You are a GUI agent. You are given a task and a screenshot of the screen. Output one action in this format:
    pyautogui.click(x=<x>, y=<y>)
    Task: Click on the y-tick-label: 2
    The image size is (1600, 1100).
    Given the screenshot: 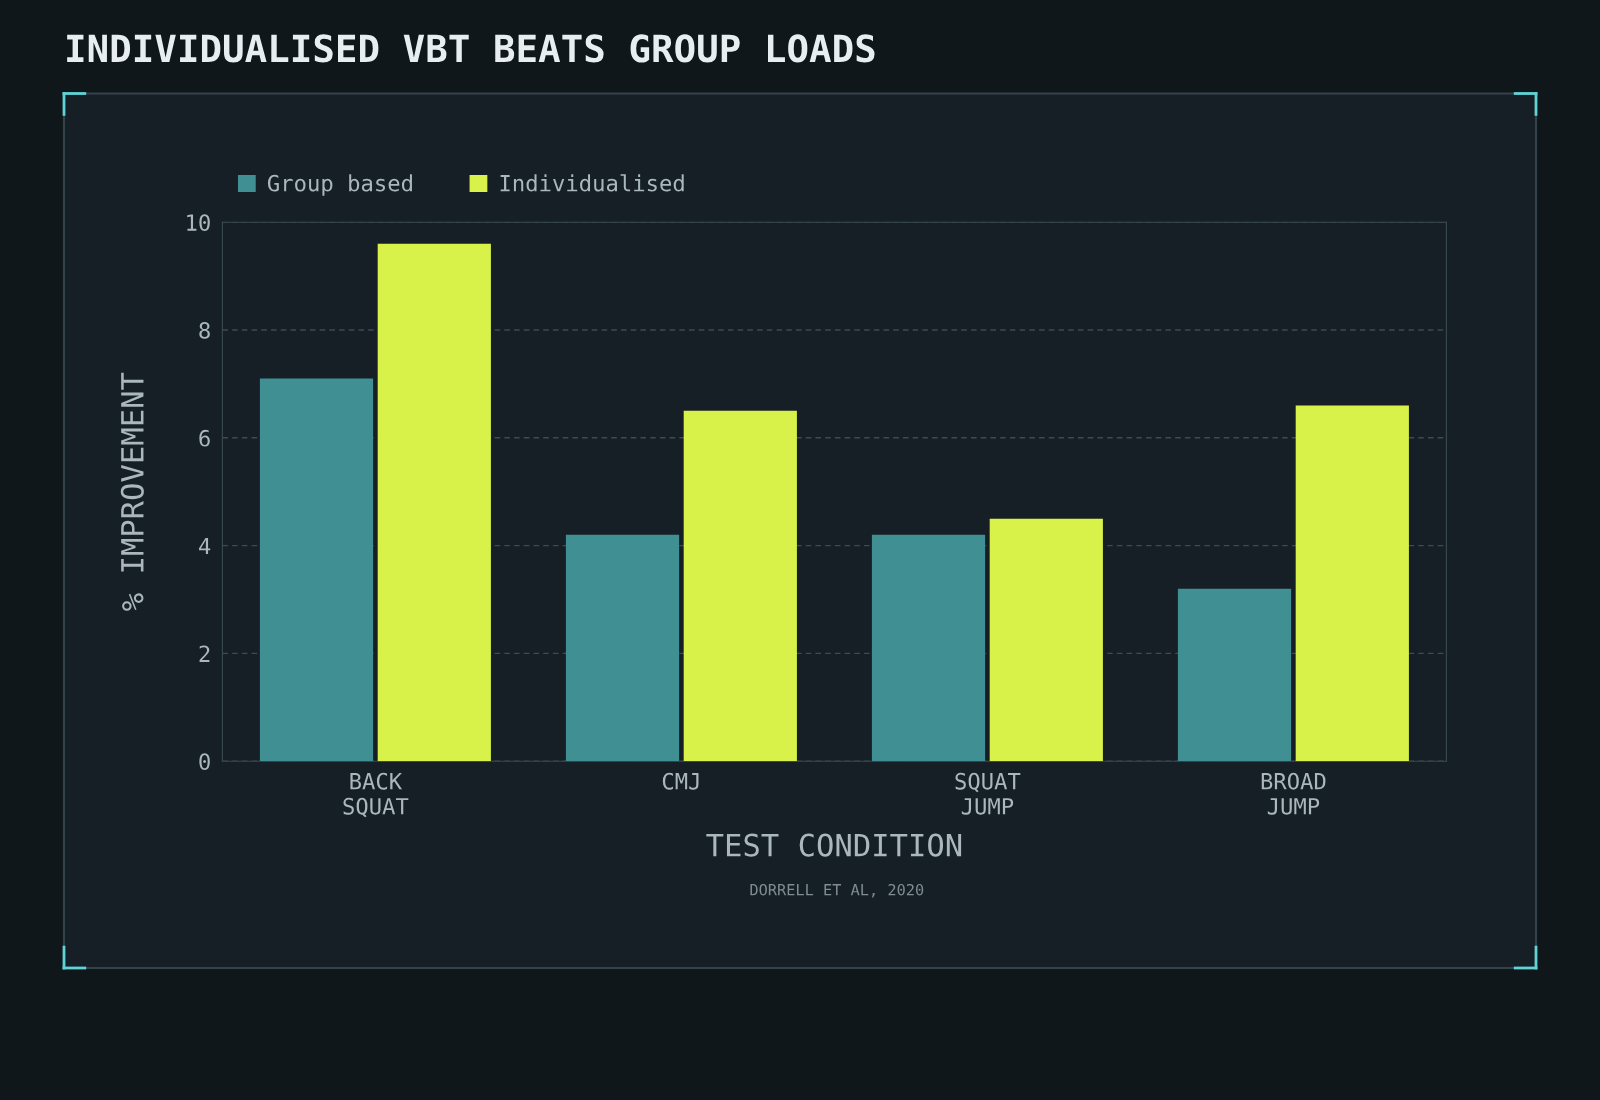 What is the action you would take?
    pyautogui.click(x=204, y=653)
    